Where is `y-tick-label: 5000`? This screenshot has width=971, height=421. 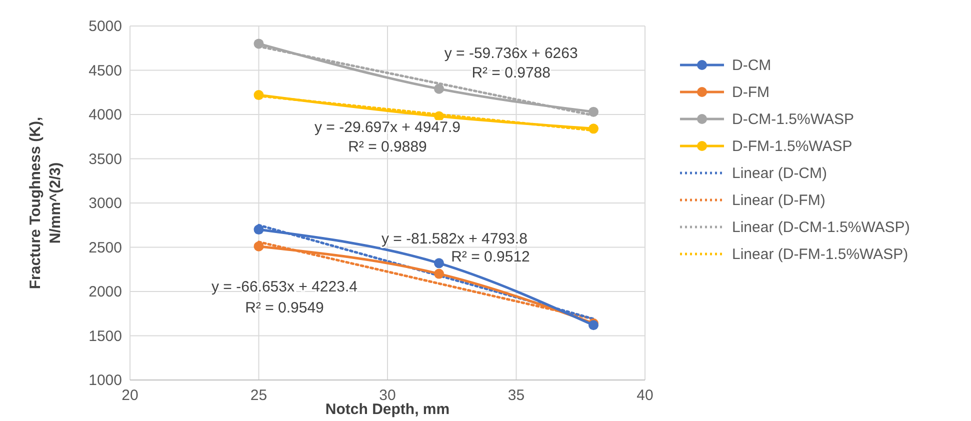
y-tick-label: 5000 is located at coordinates (105, 26).